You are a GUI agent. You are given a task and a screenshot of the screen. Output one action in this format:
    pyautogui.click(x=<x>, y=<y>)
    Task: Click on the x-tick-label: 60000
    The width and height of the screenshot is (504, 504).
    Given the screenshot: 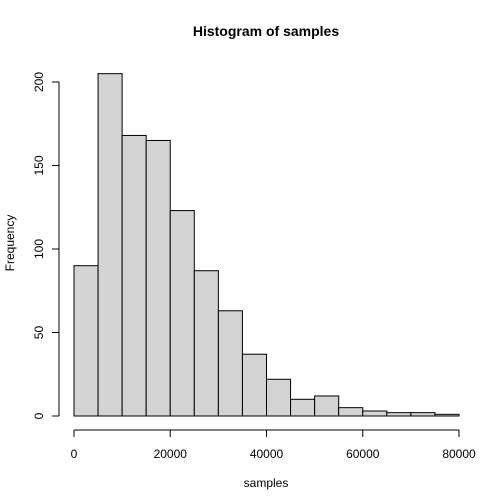 What is the action you would take?
    pyautogui.click(x=363, y=454)
    